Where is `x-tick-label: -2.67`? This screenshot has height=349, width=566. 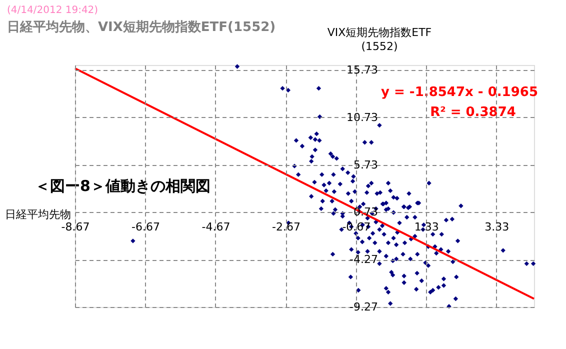 x-tick-label: -2.67 is located at coordinates (286, 227).